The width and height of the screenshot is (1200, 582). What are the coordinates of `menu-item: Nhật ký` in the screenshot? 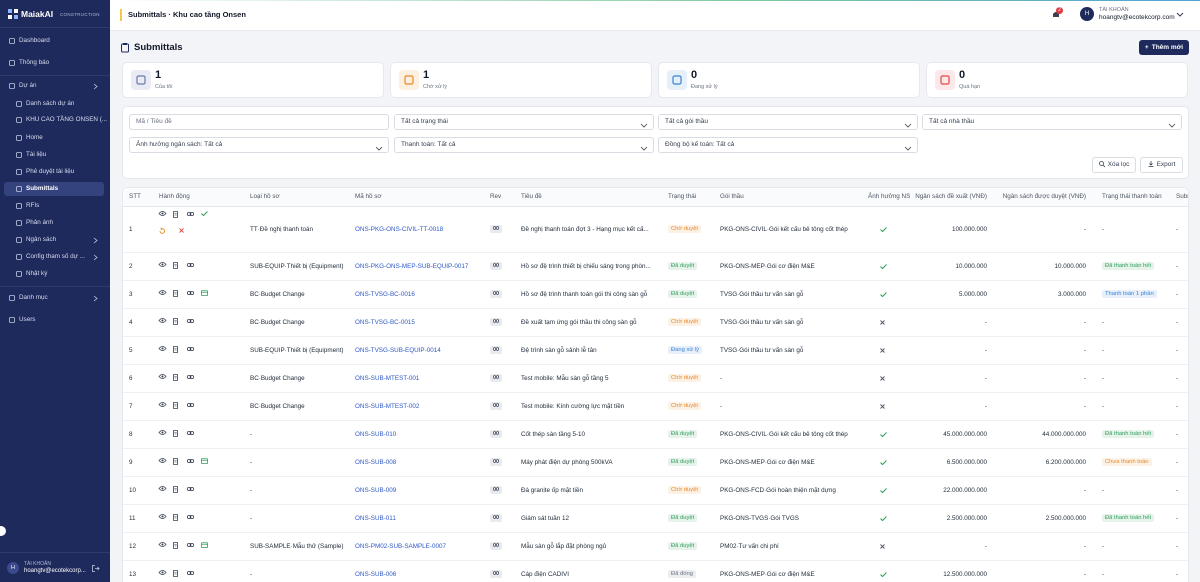 It's located at (37, 273).